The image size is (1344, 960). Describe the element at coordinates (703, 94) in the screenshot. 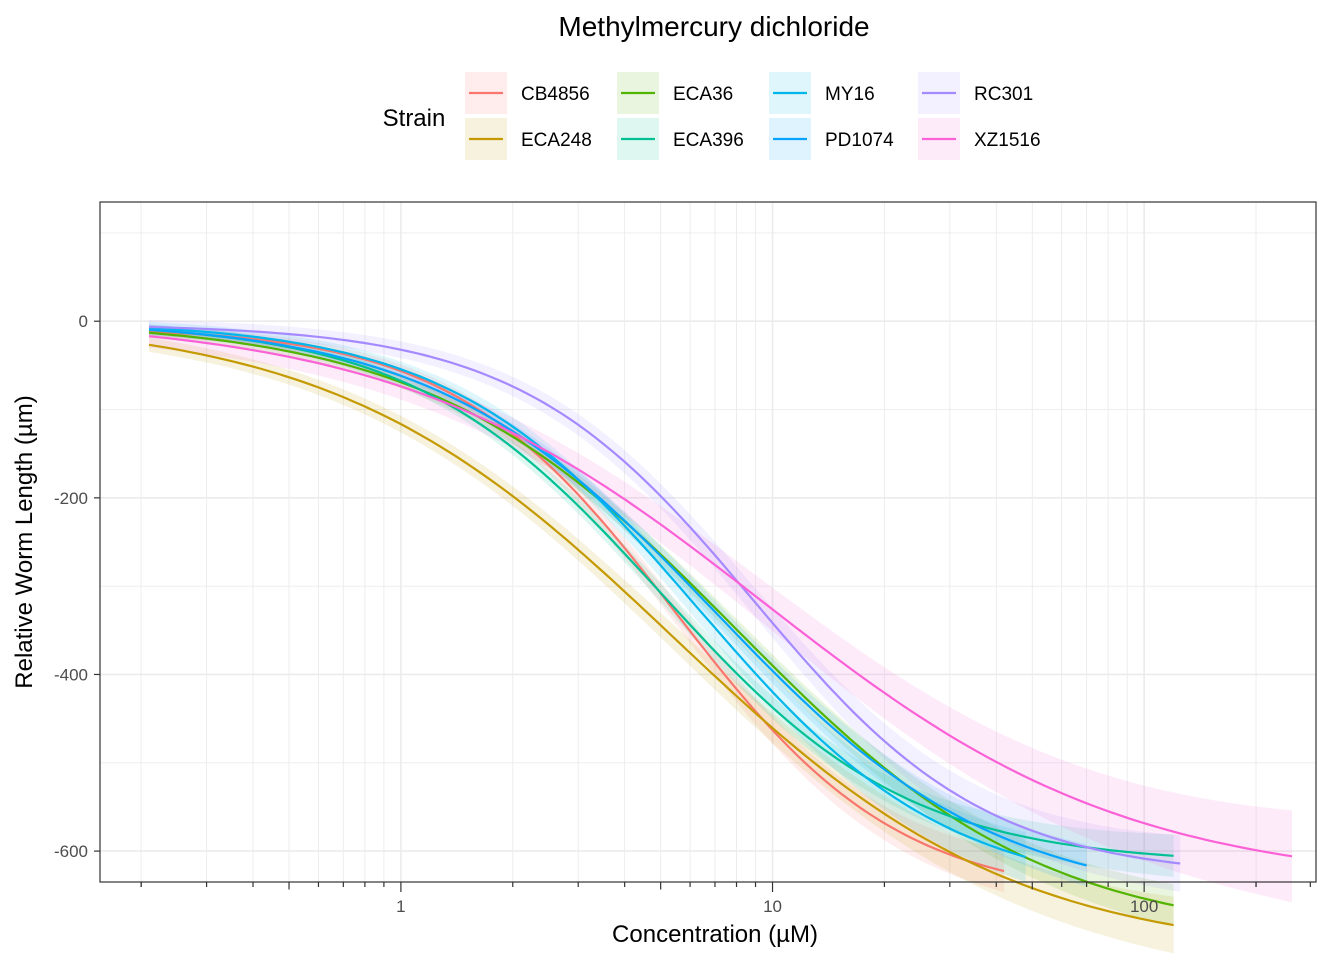

I see `legend-label: ECA36` at that location.